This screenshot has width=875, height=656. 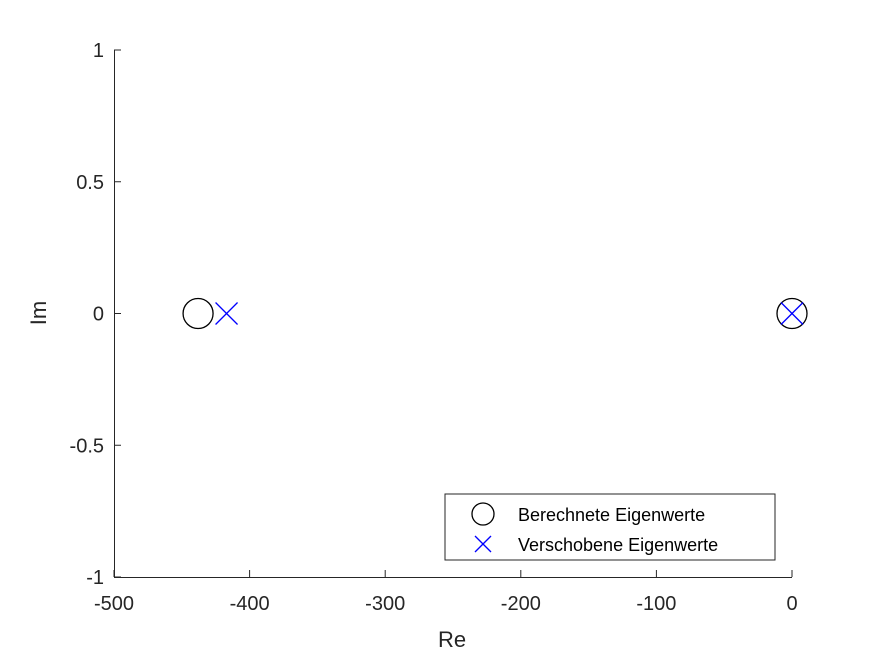 I want to click on x-tick-label: -100, so click(x=656, y=604).